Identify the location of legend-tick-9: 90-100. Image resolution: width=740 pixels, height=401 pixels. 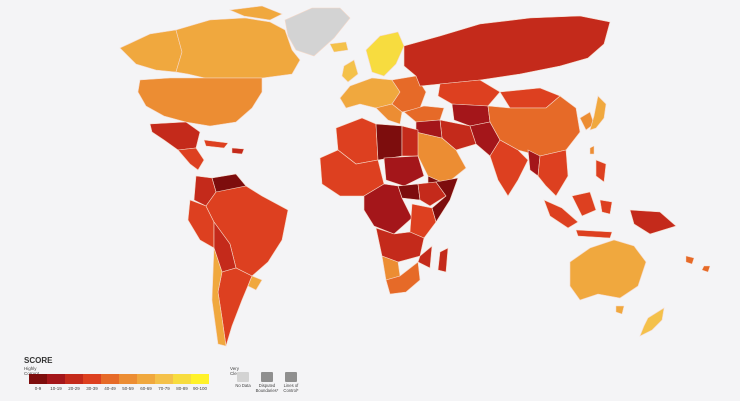
(199, 388).